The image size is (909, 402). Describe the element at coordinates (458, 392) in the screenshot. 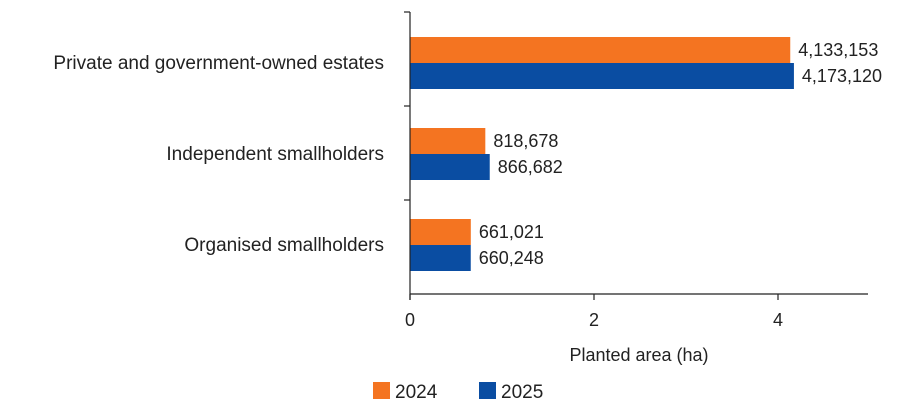

I see `legend: 2024 2025` at that location.